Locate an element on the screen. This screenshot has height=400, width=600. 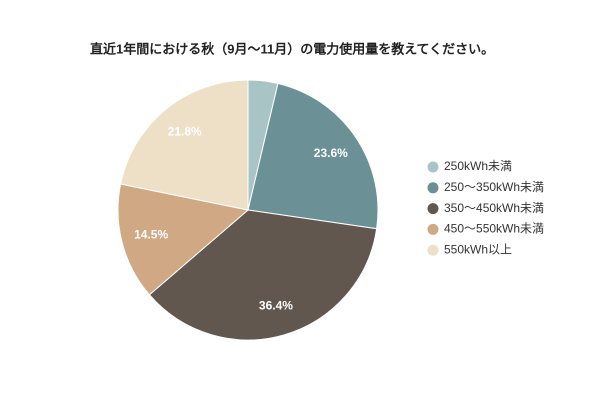
data-label: 36.4% is located at coordinates (276, 305).